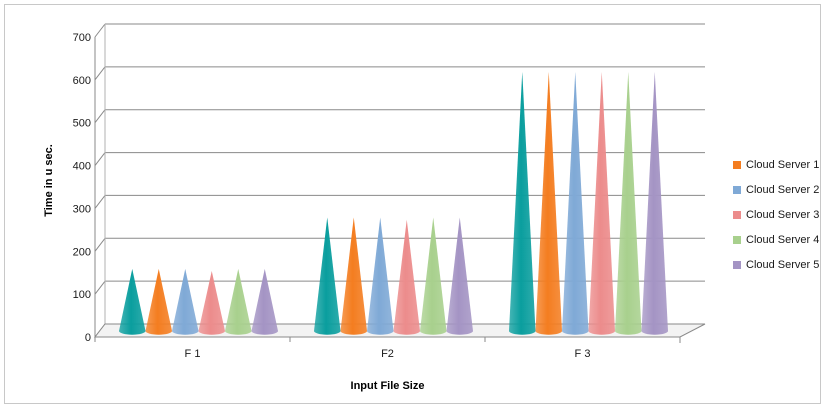  What do you see at coordinates (82, 167) in the screenshot?
I see `y-tick-label: 400` at bounding box center [82, 167].